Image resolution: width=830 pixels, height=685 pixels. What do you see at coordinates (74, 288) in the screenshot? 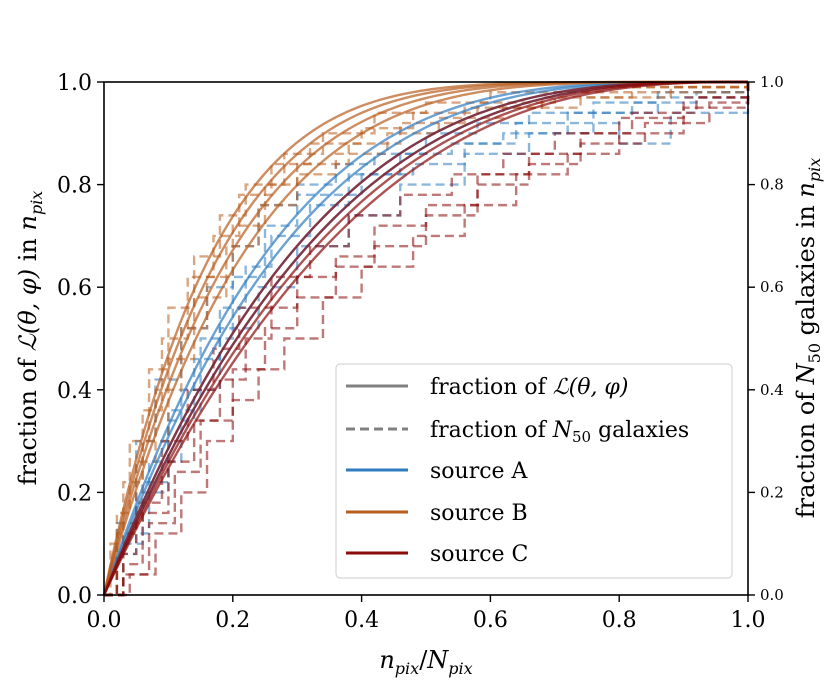
I see `y-tick-label-left: 0.6` at bounding box center [74, 288].